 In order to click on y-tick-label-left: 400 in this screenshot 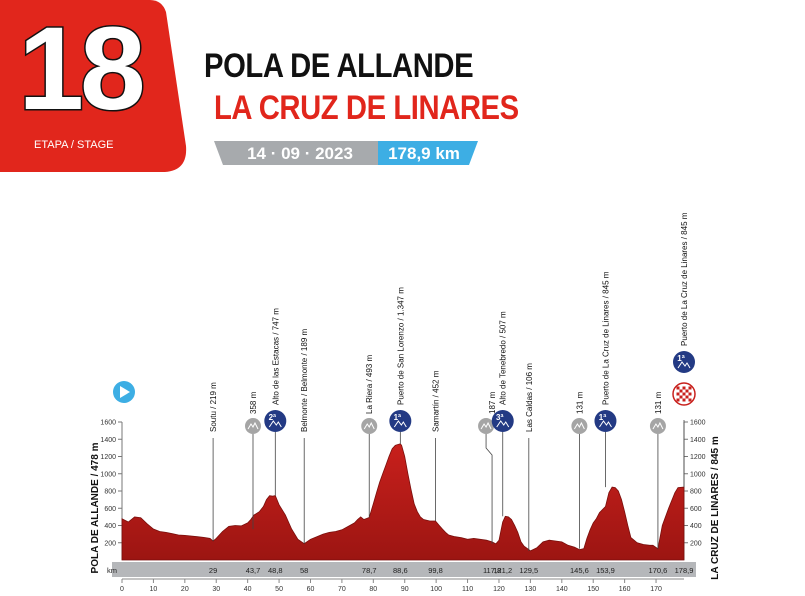, I will do `click(110, 526)`.